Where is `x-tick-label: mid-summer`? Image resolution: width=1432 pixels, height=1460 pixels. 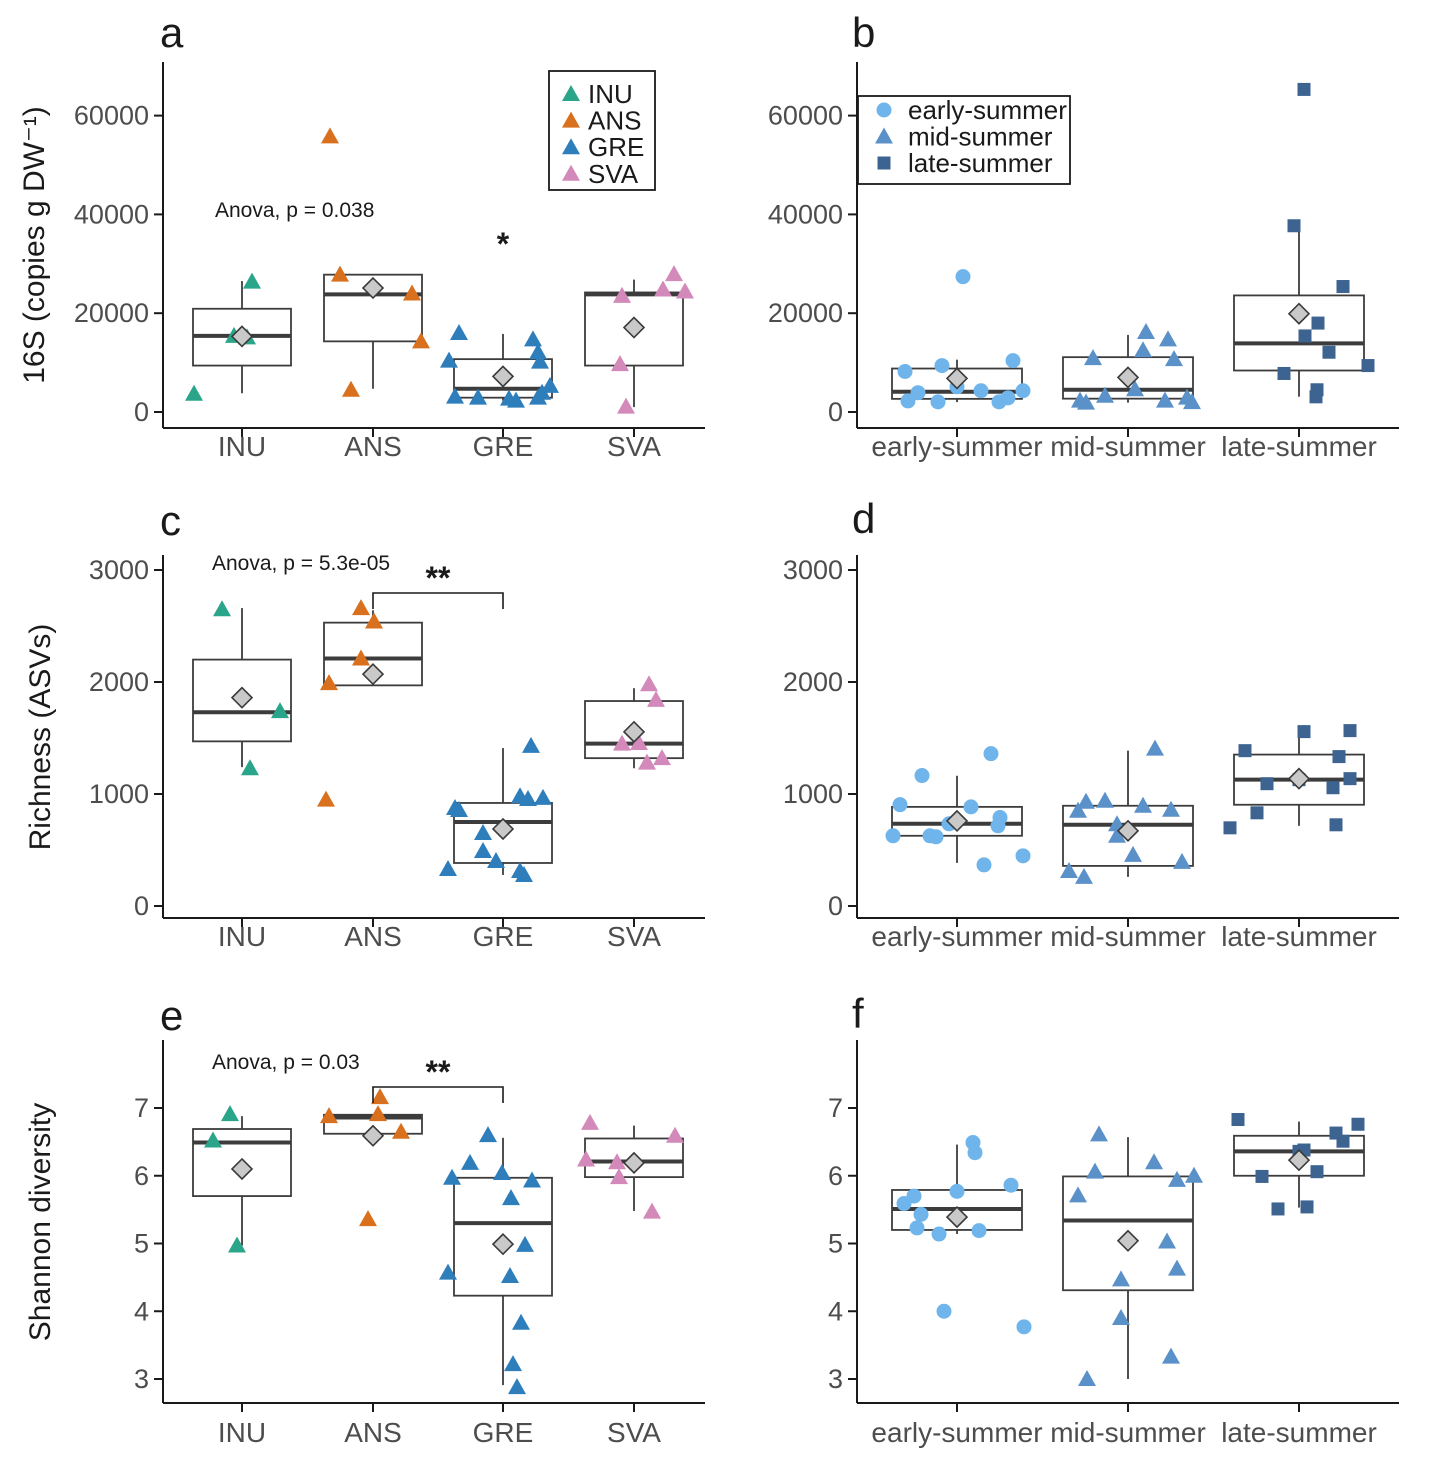
x-tick-label: mid-summer is located at coordinates (1128, 936).